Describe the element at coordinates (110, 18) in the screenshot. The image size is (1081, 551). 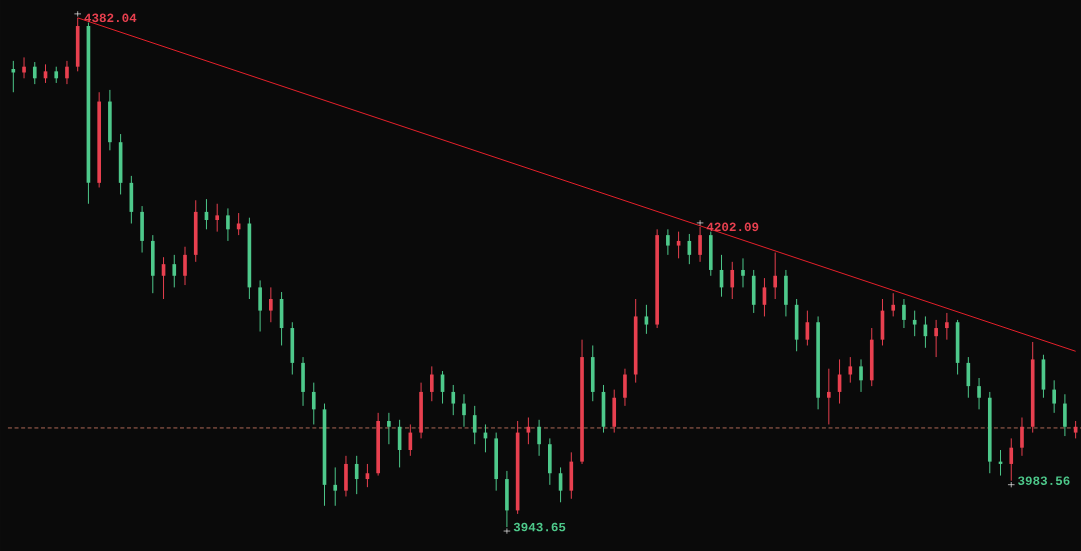
I see `annotation: 4382.04` at that location.